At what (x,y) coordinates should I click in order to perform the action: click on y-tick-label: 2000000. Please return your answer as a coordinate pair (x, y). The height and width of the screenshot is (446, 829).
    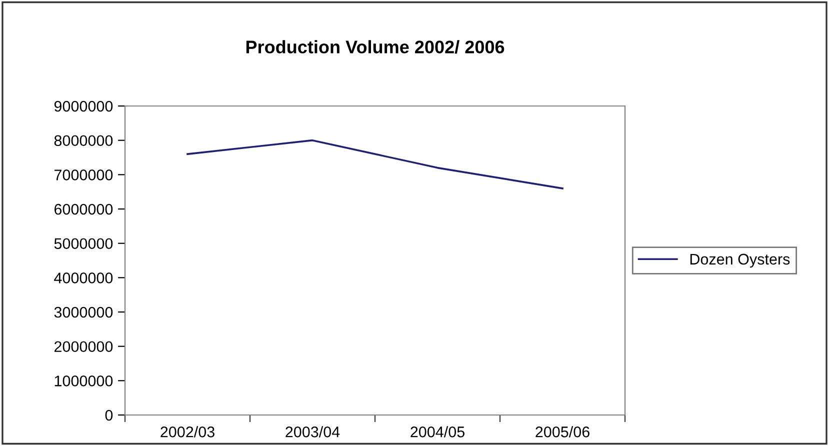
    Looking at the image, I should click on (83, 346).